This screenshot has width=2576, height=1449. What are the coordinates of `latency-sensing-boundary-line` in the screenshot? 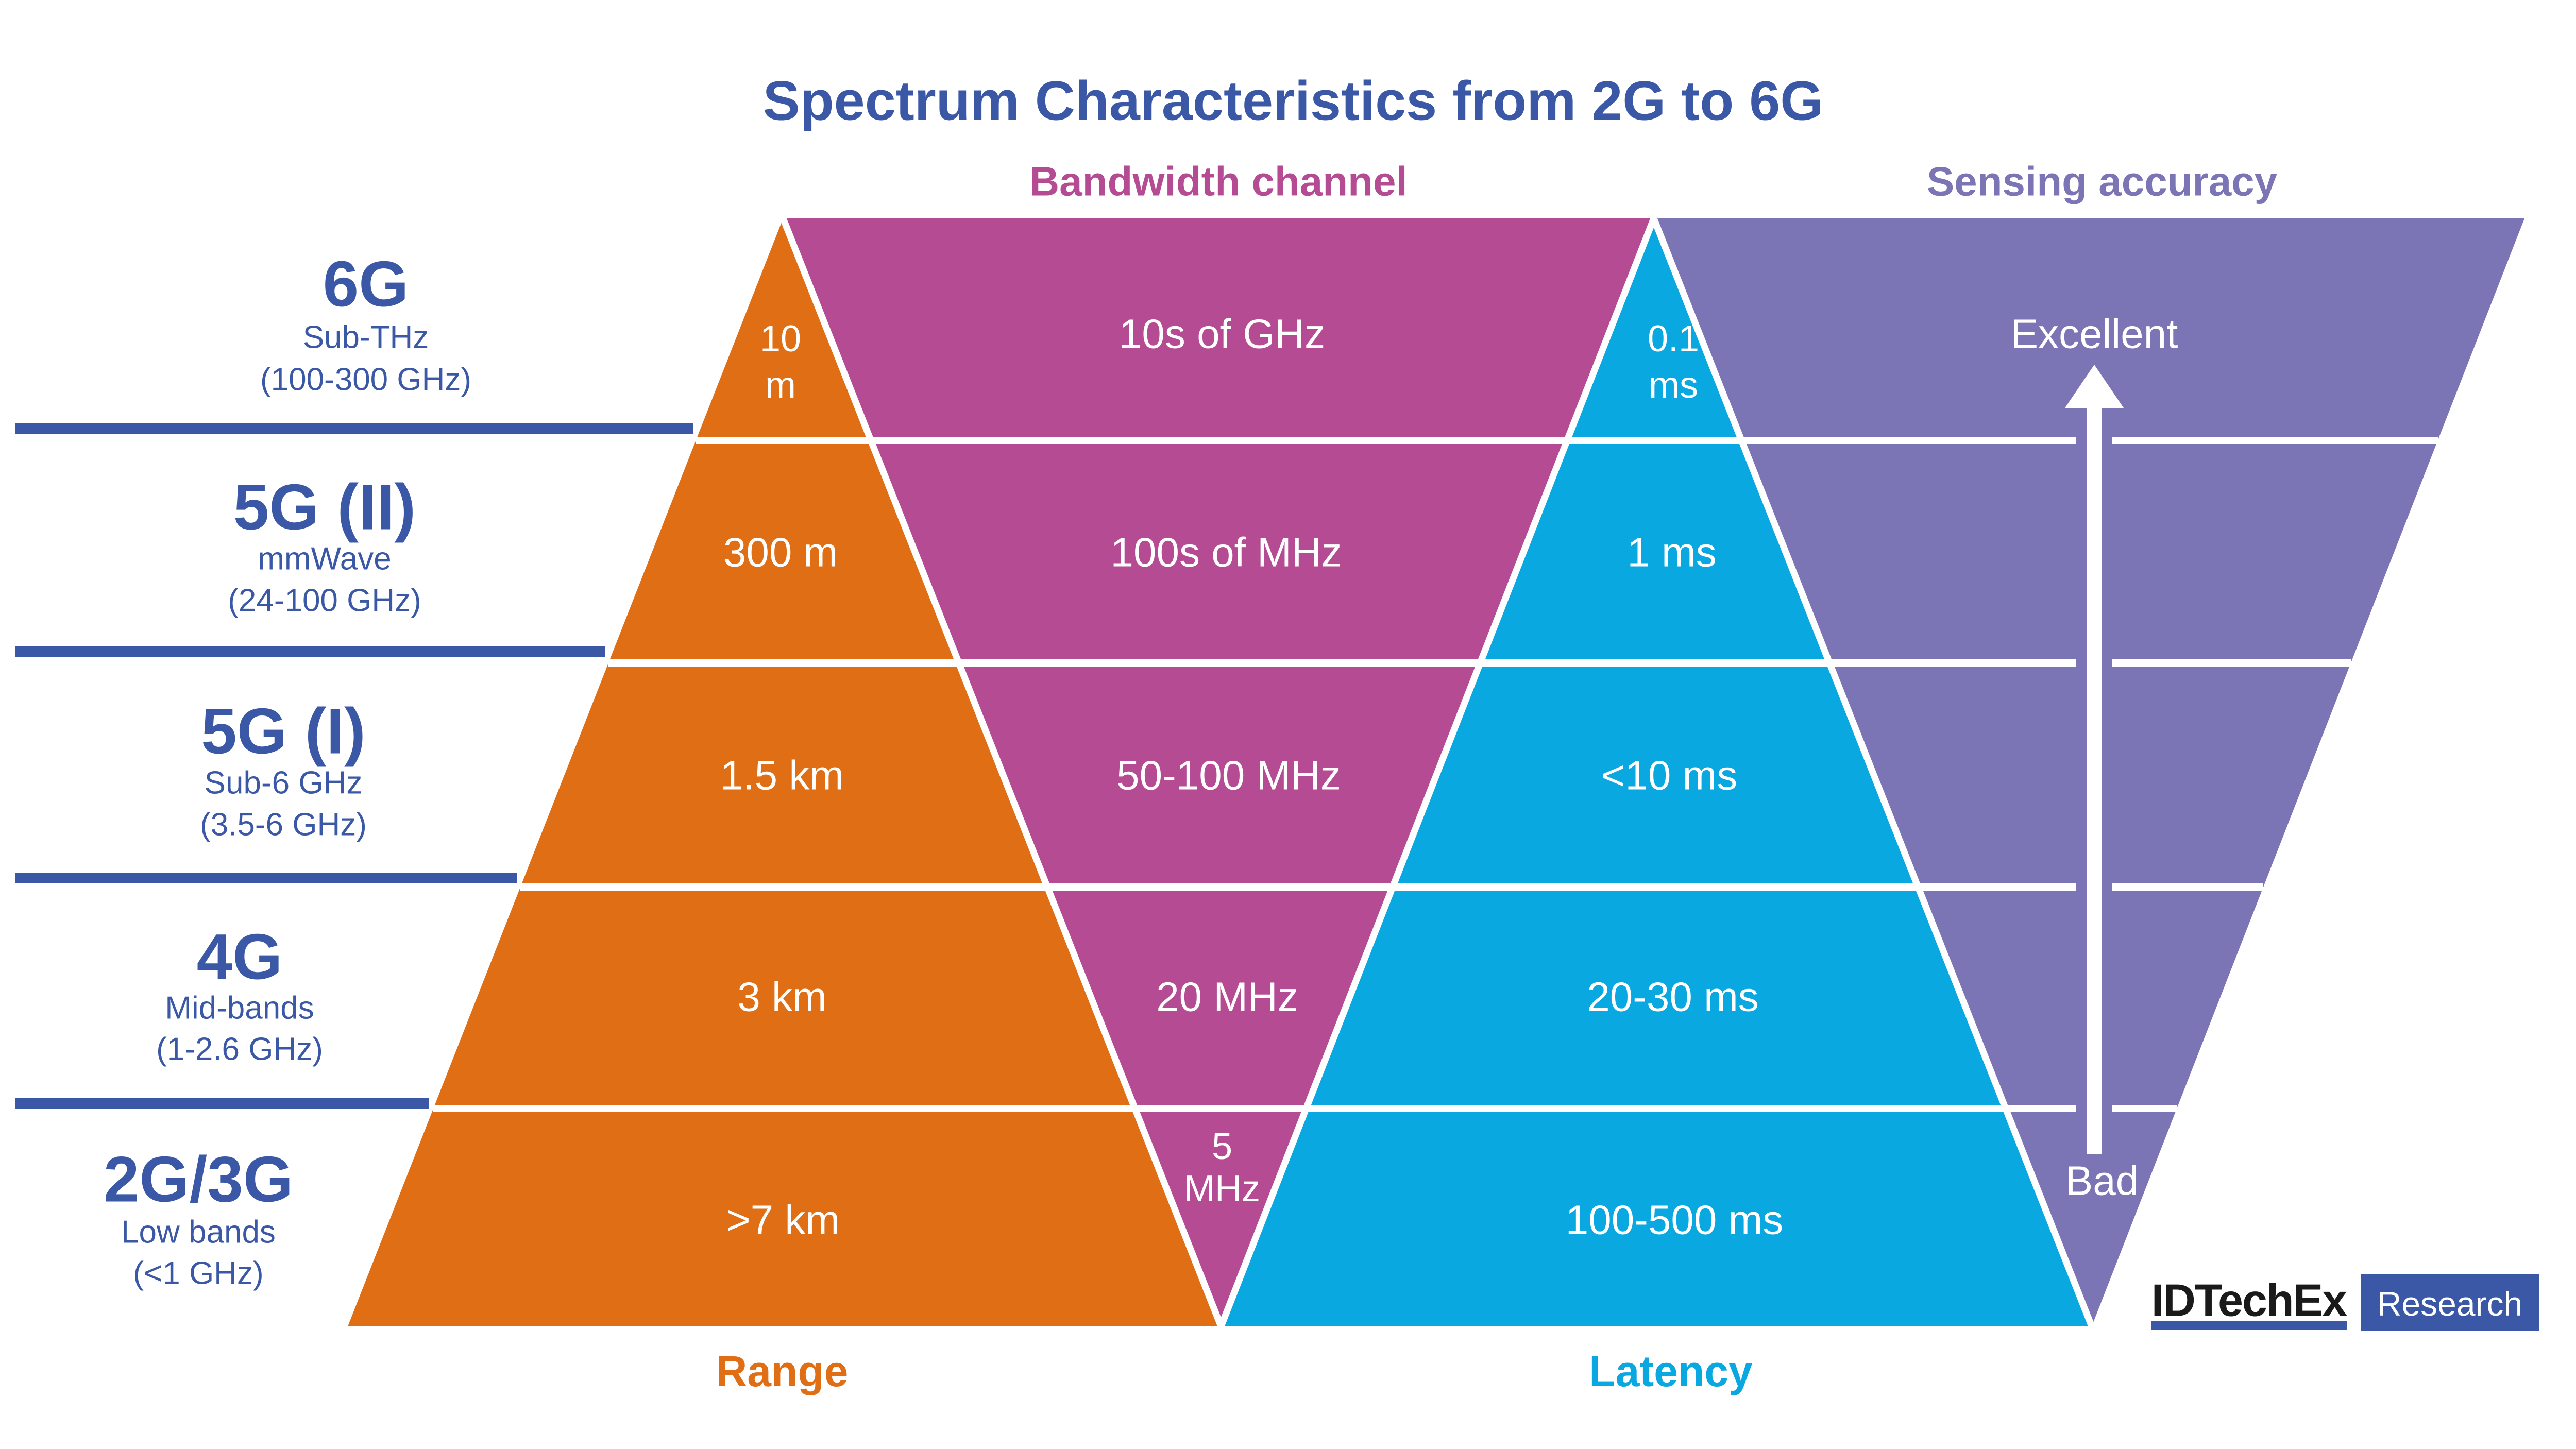 It's located at (1872, 772).